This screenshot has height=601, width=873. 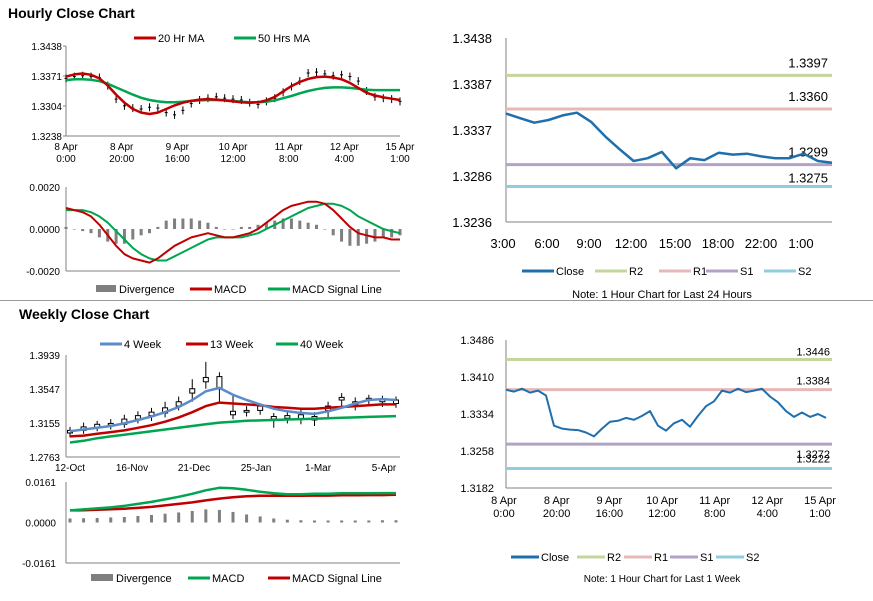 I want to click on hourly-price-x-tick: 10 Apr, so click(x=234, y=147).